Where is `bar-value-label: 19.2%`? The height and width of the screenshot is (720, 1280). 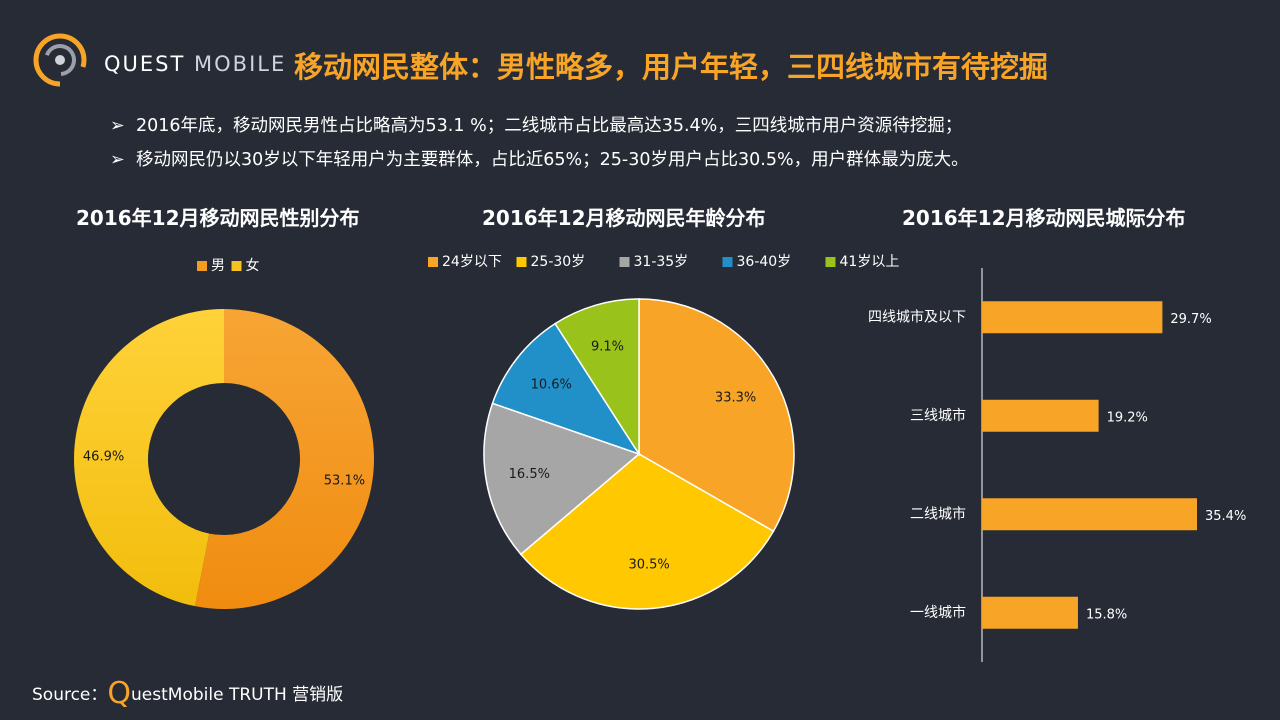
bar-value-label: 19.2% is located at coordinates (1127, 417).